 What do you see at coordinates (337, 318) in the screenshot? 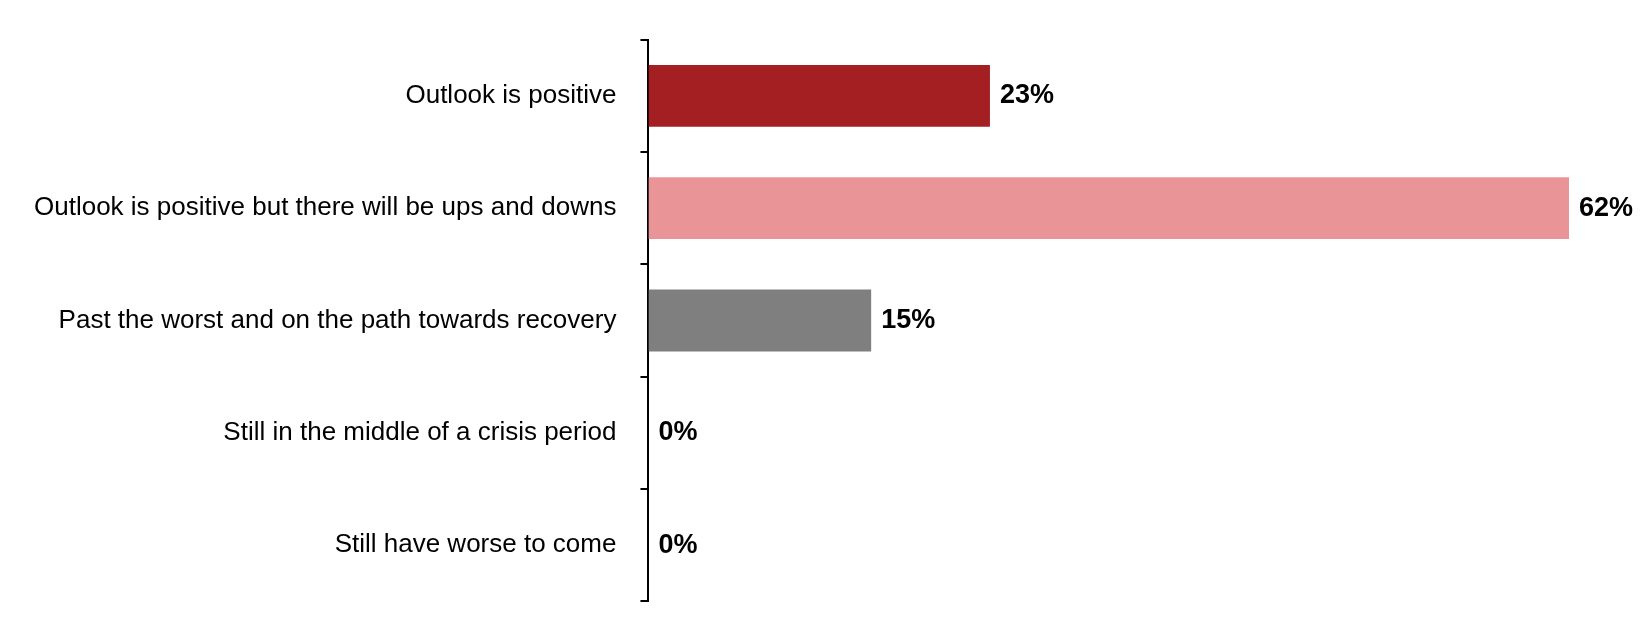
I see `y-tick-label: Past the worst and on the path towards recovery` at bounding box center [337, 318].